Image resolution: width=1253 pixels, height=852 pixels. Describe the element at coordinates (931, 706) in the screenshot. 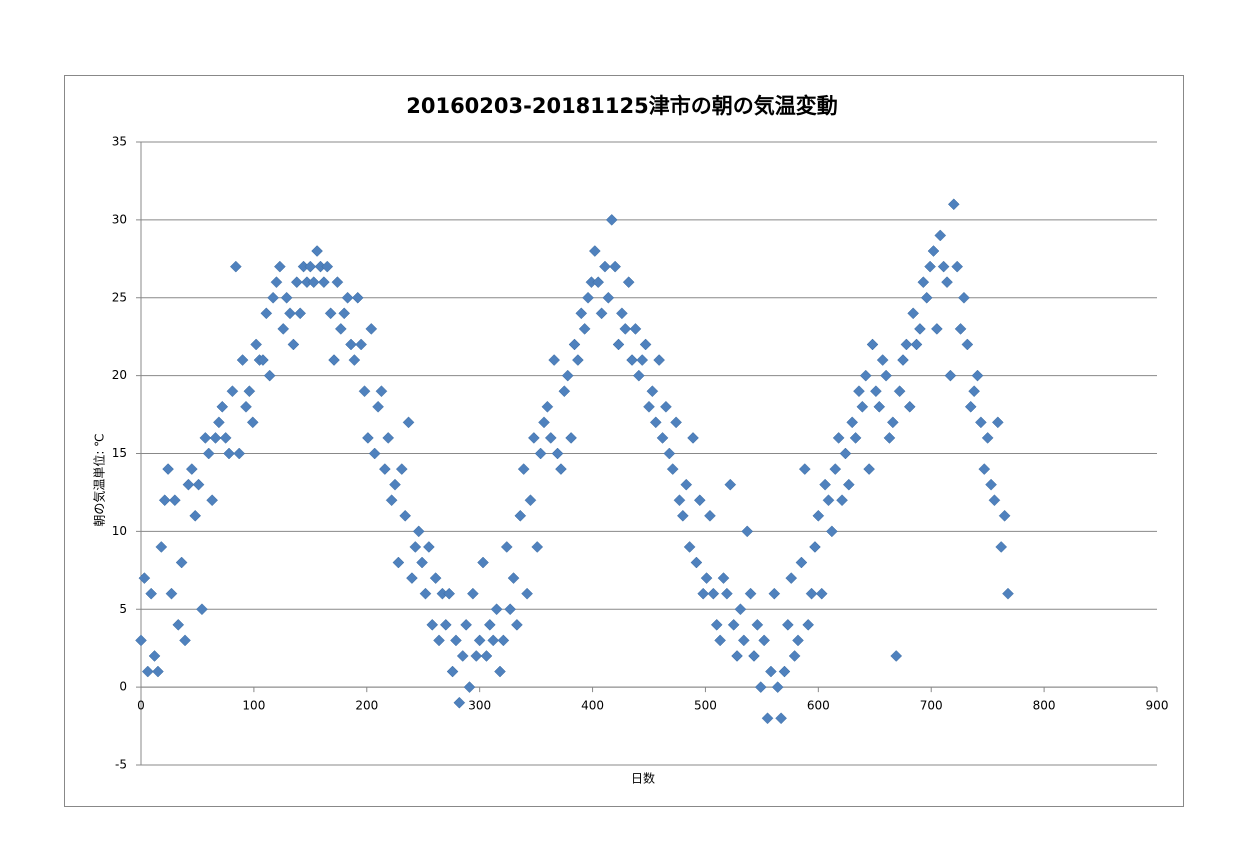

I see `x-tick-label: 700` at that location.